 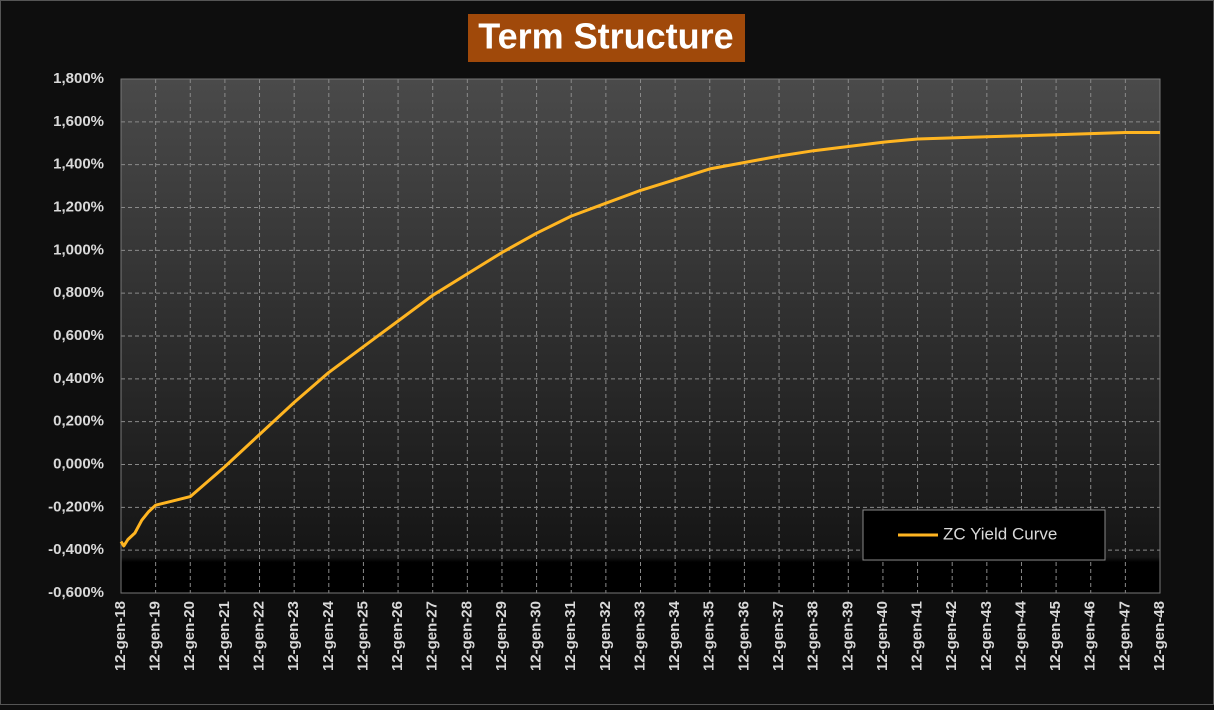 I want to click on x-tick-label: 12-gen-33, so click(x=639, y=636).